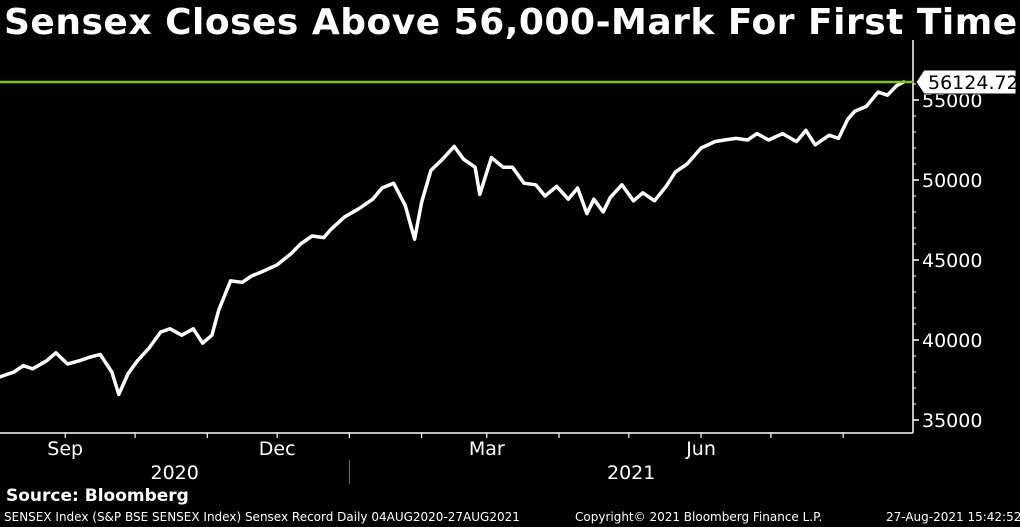 The width and height of the screenshot is (1020, 527). I want to click on year-label-2021: 2021, so click(631, 473).